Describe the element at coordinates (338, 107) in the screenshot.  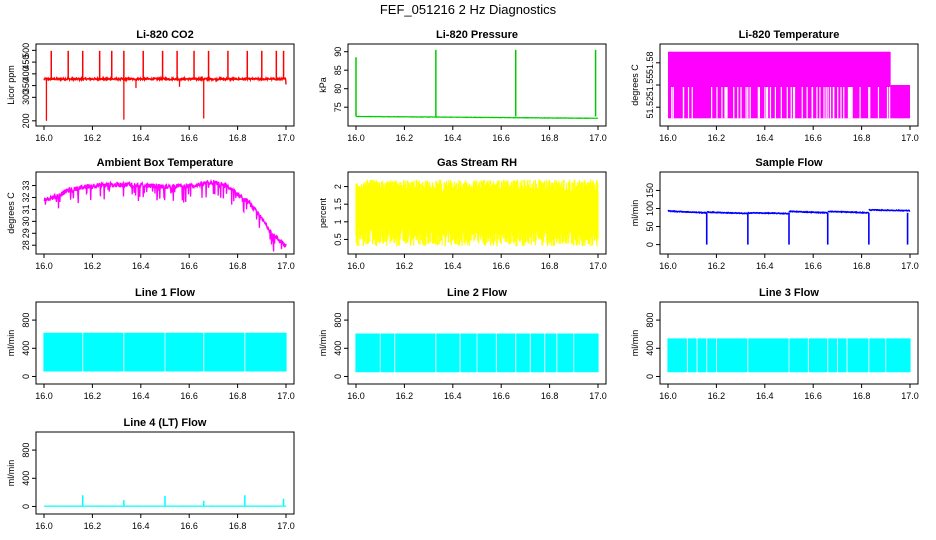
I see `y-tick-label: 75` at that location.